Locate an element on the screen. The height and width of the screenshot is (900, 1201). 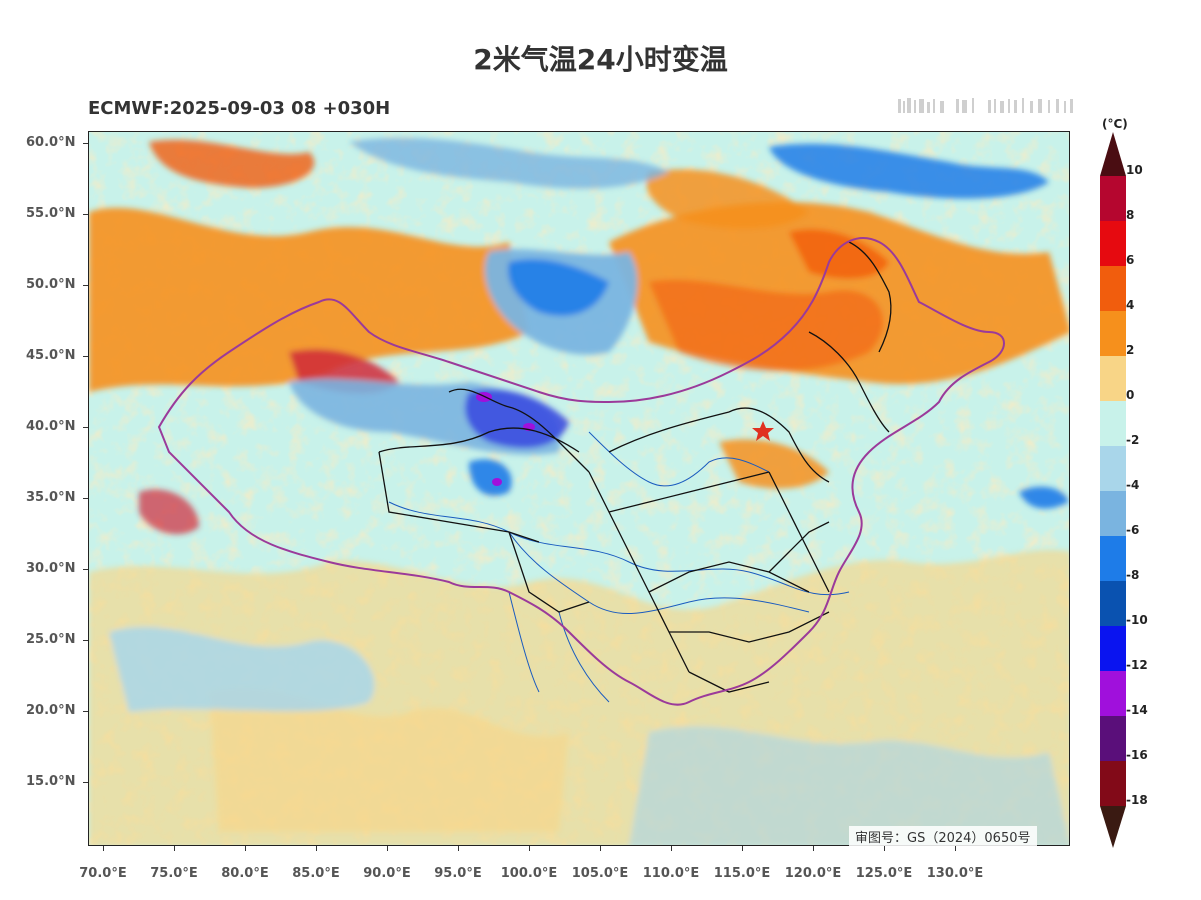
colorbar-label: -16 is located at coordinates (1137, 755).